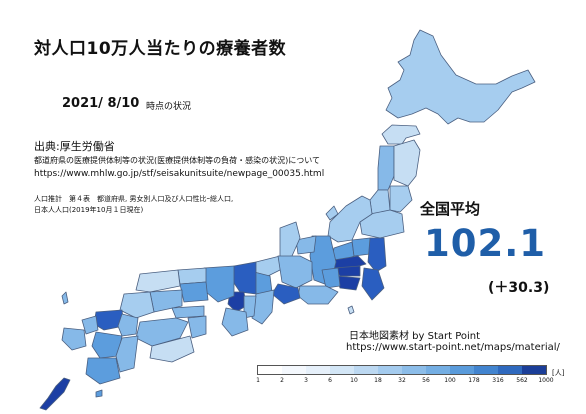 The height and width of the screenshot is (414, 586). What do you see at coordinates (401, 199) in the screenshot?
I see `prefecture-miyagi` at bounding box center [401, 199].